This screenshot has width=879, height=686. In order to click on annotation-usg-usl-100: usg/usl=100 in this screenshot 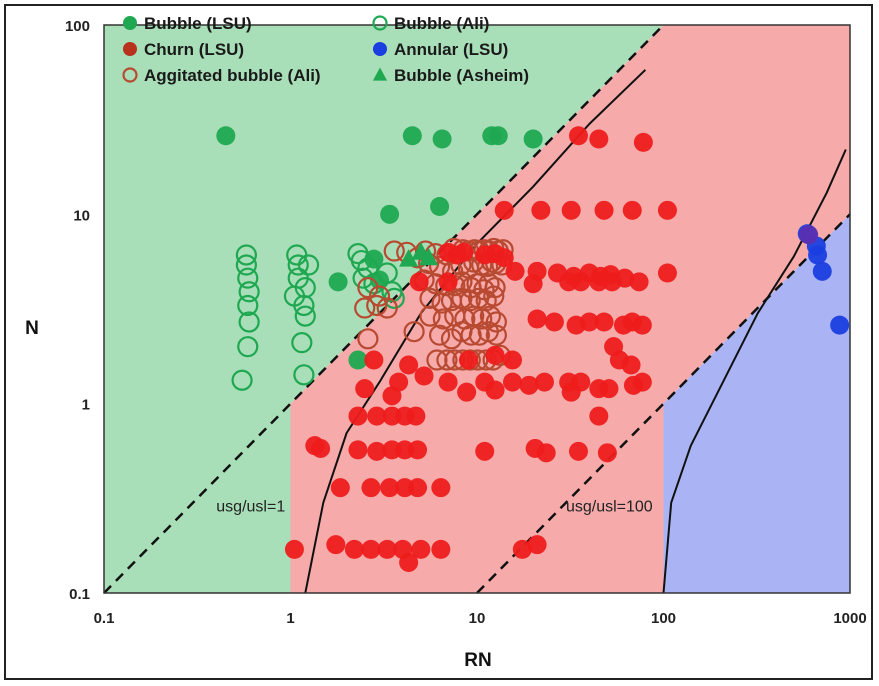, I will do `click(609, 506)`.